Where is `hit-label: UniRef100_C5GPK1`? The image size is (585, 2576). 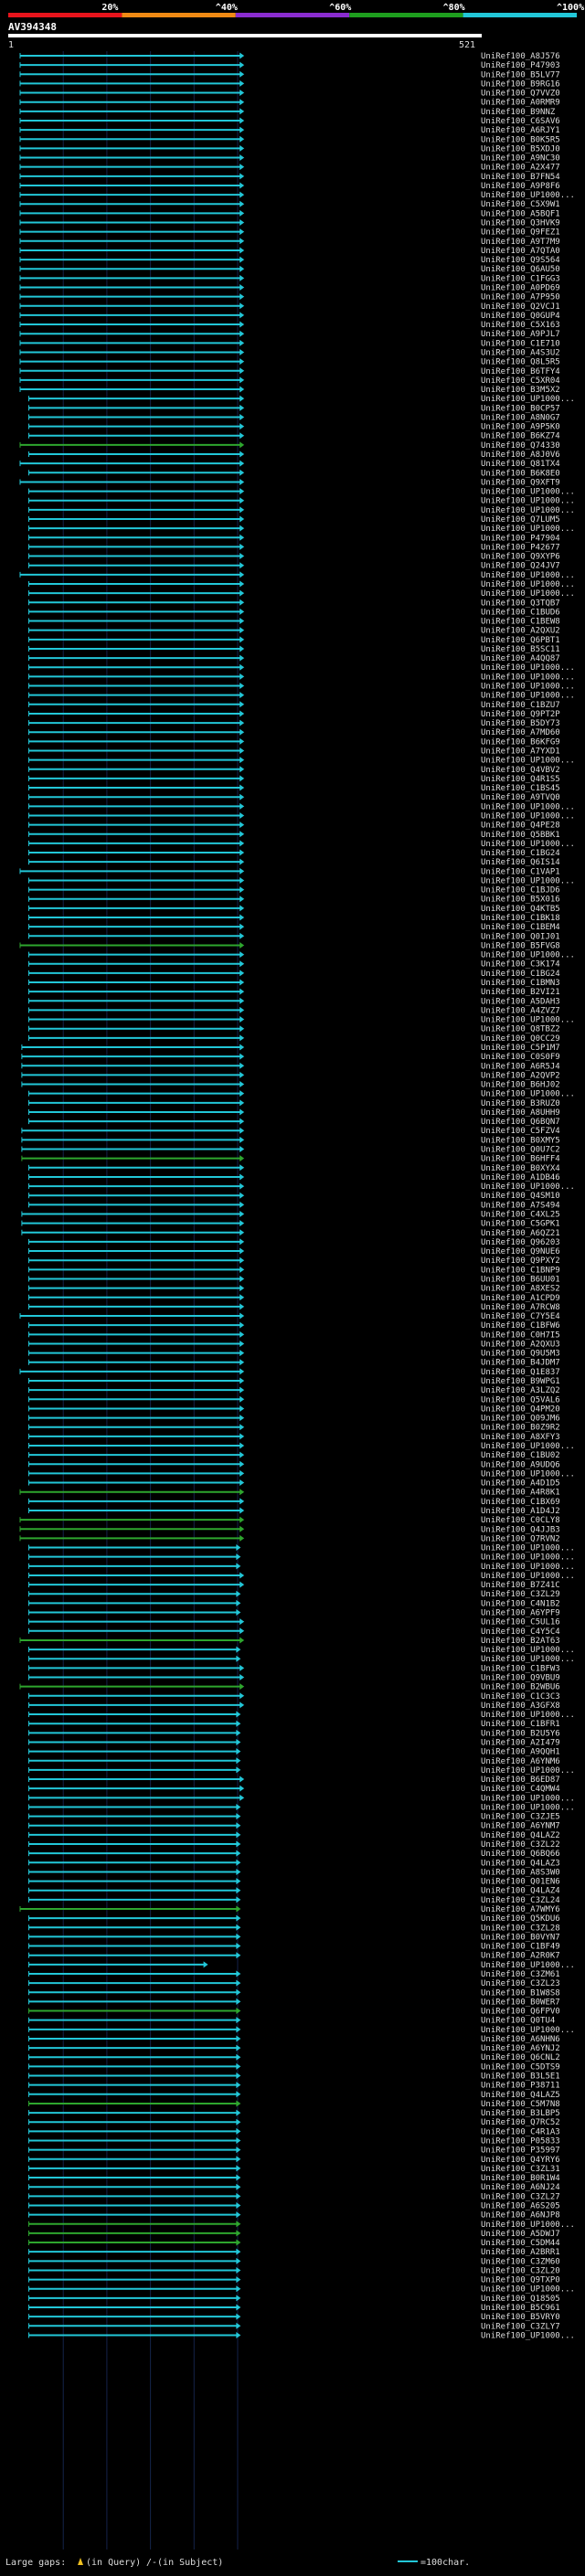 hit-label: UniRef100_C5GPK1 is located at coordinates (520, 1224).